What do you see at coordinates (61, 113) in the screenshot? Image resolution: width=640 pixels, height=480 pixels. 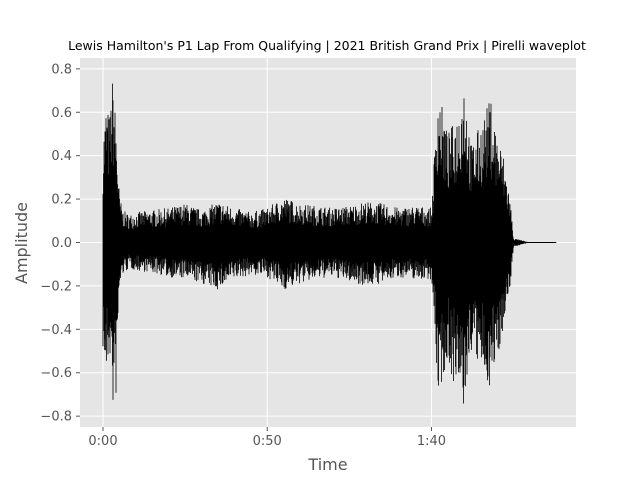 I see `y-tick-label: 0.6` at bounding box center [61, 113].